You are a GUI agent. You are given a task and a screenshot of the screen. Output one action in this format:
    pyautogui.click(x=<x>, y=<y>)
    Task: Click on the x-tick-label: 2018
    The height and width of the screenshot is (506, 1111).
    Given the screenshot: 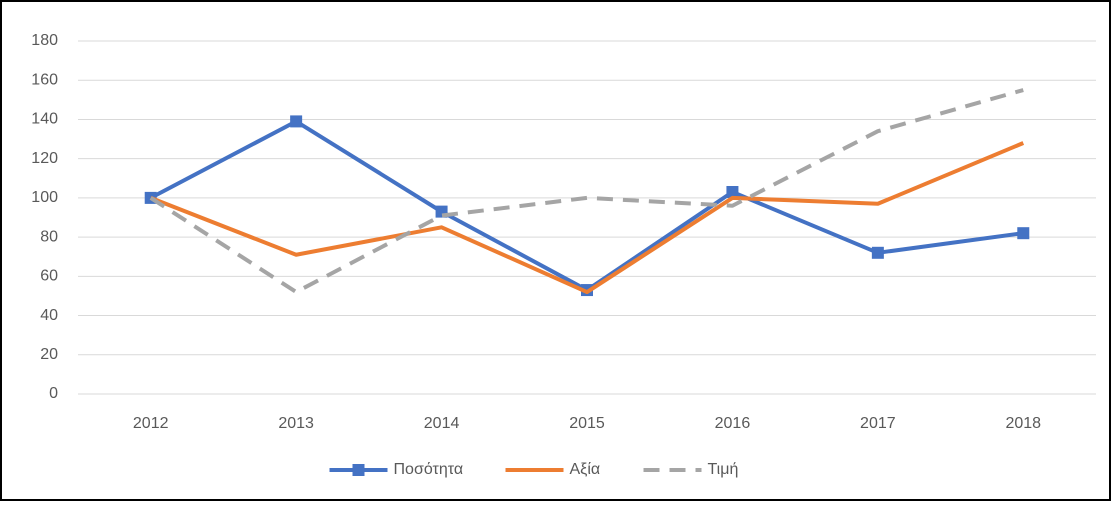 What is the action you would take?
    pyautogui.click(x=1023, y=423)
    